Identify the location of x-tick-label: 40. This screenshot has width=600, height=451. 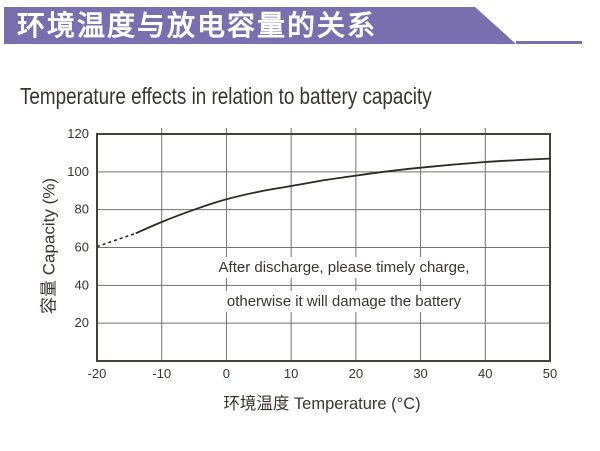
(485, 373).